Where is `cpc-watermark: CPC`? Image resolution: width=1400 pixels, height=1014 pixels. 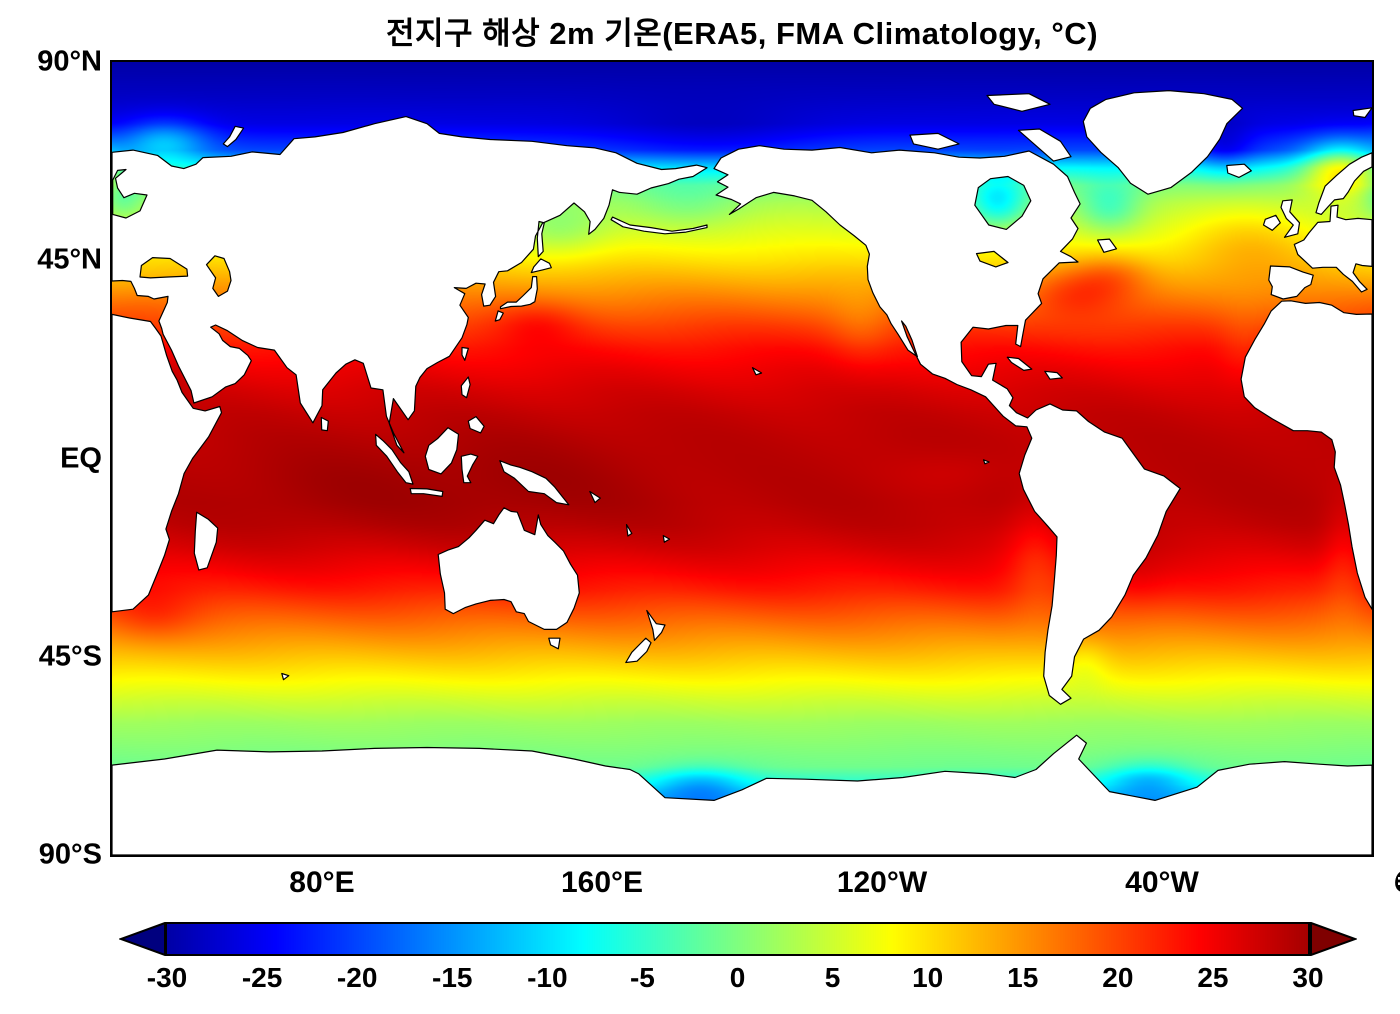 cpc-watermark: CPC is located at coordinates (1397, 883).